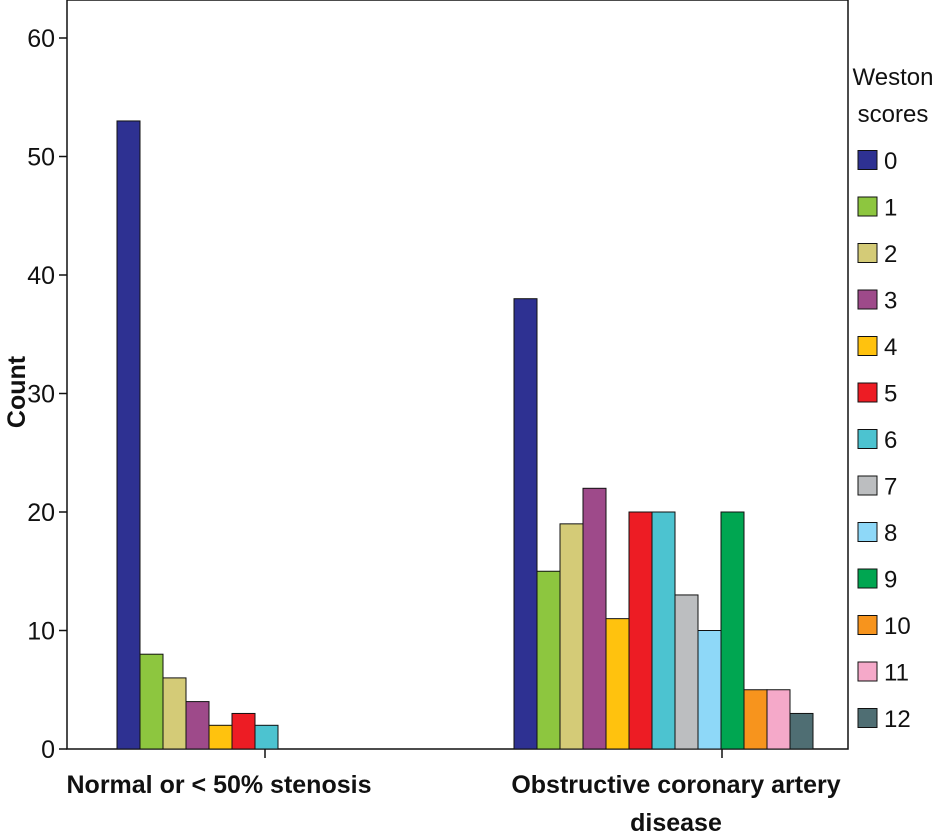 Image resolution: width=937 pixels, height=831 pixels. I want to click on y-axis: 0 10 20 30 40 50 60, so click(47, 394).